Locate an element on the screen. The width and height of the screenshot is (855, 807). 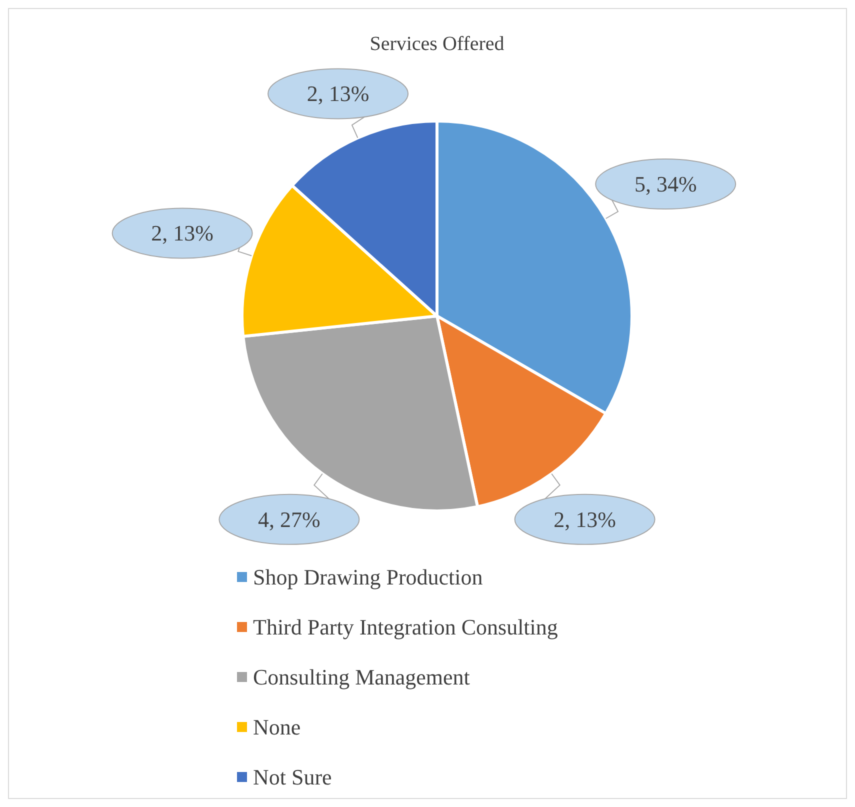
legend-label: Not Sure is located at coordinates (292, 777).